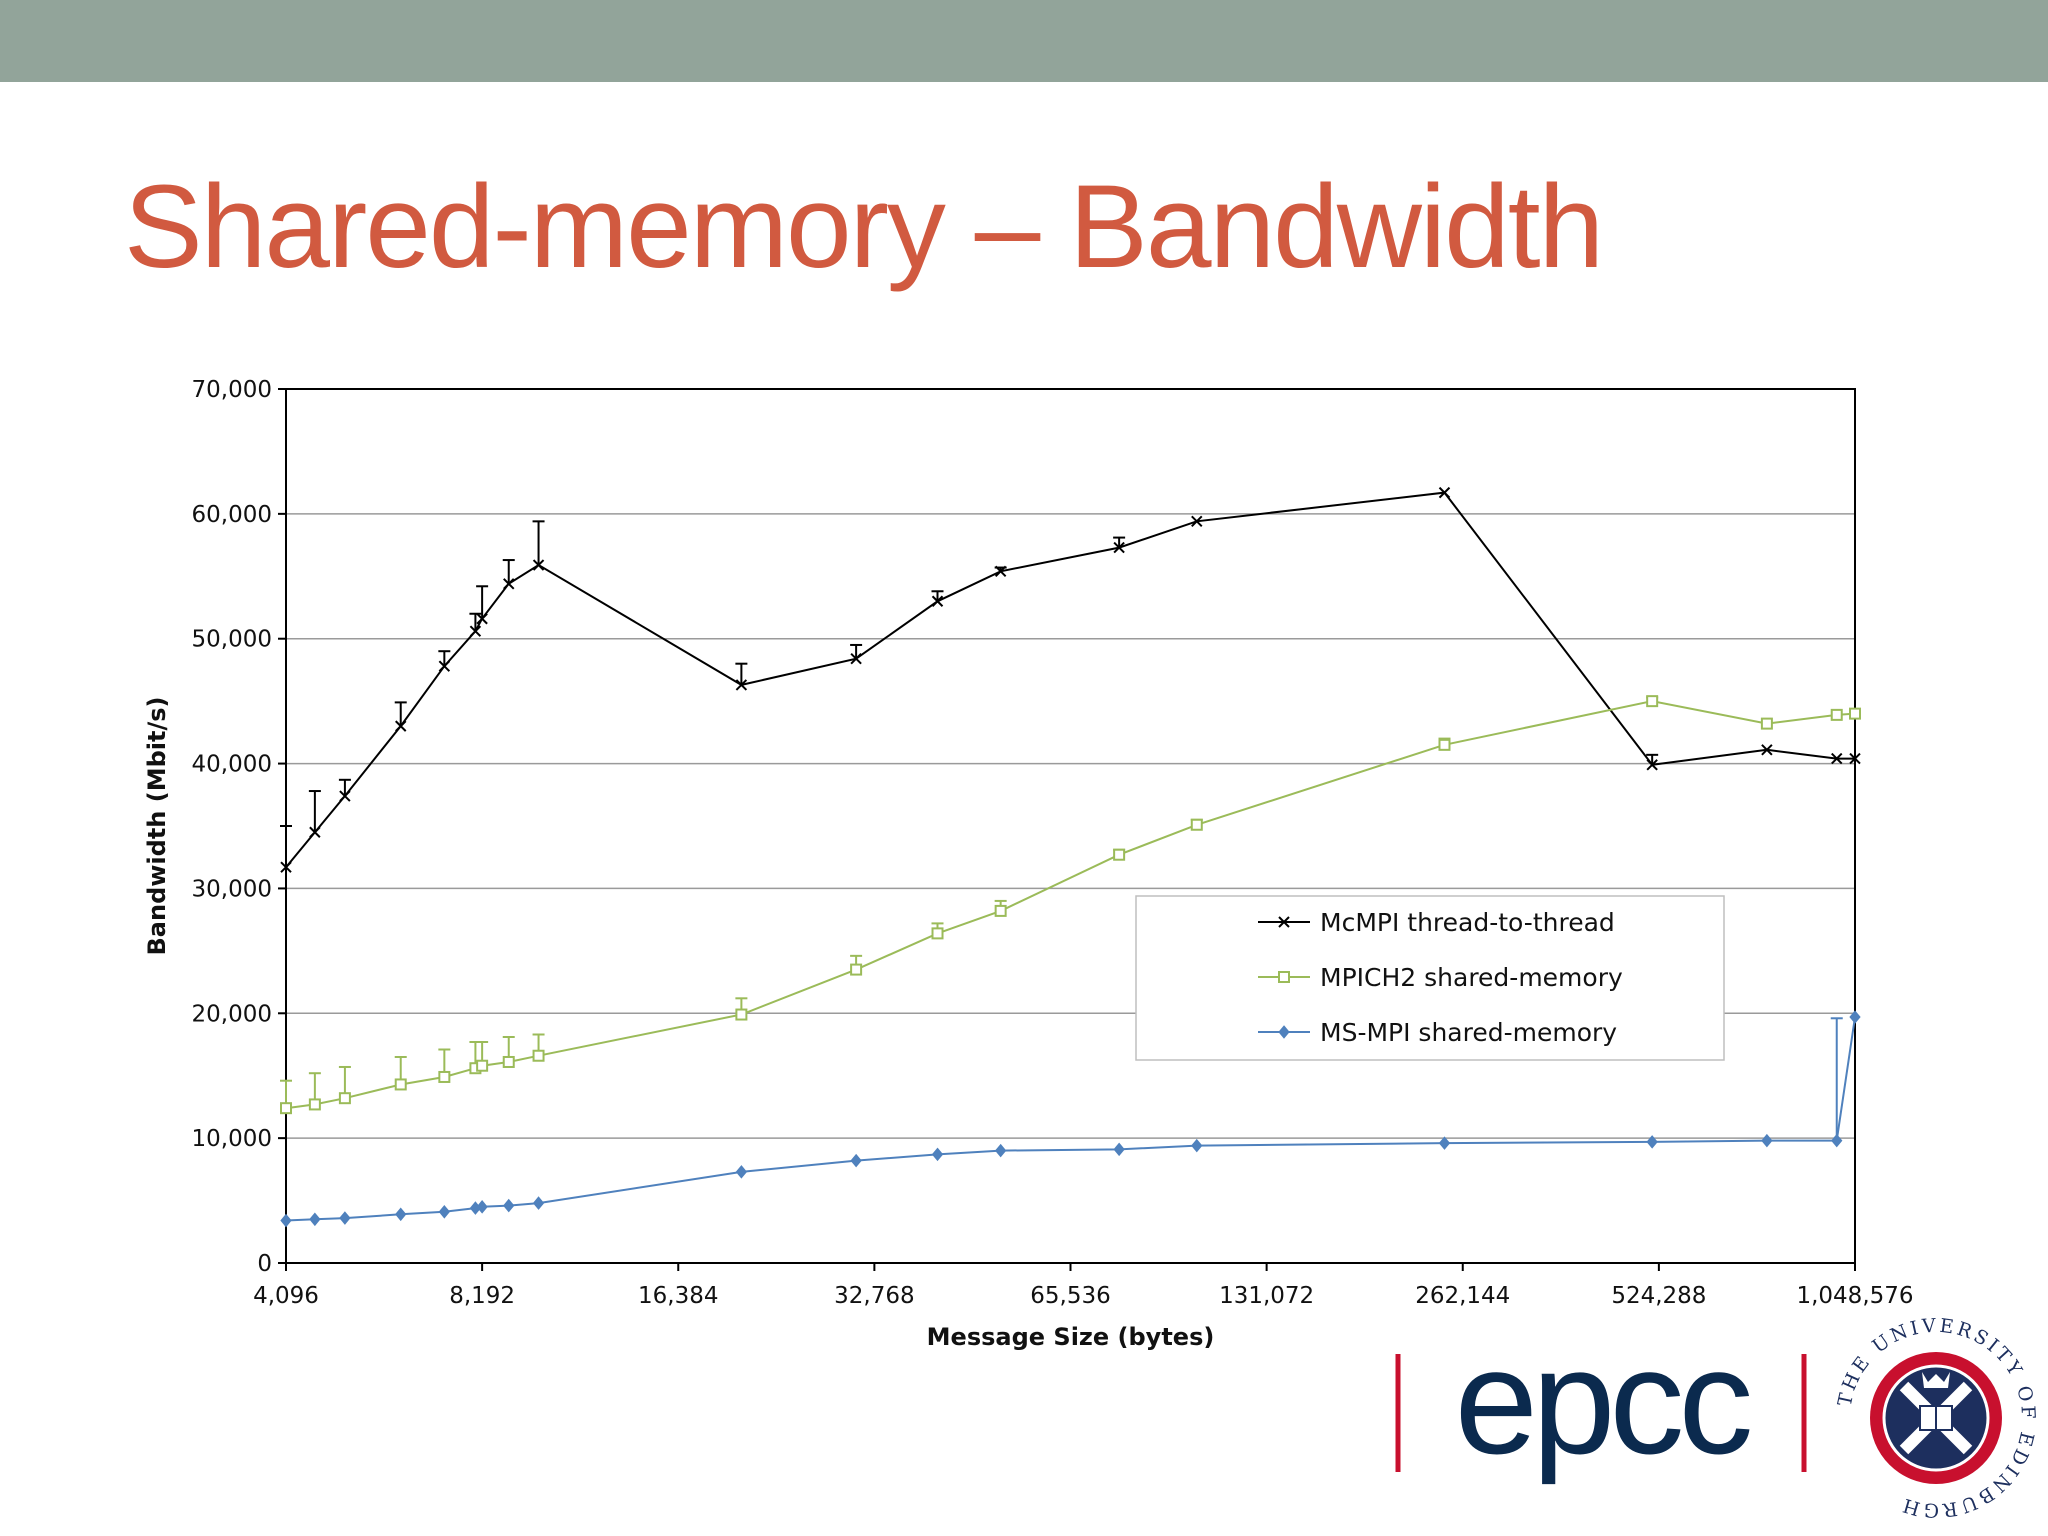  Describe the element at coordinates (1070, 1296) in the screenshot. I see `x-tick-label: 65,536` at that location.